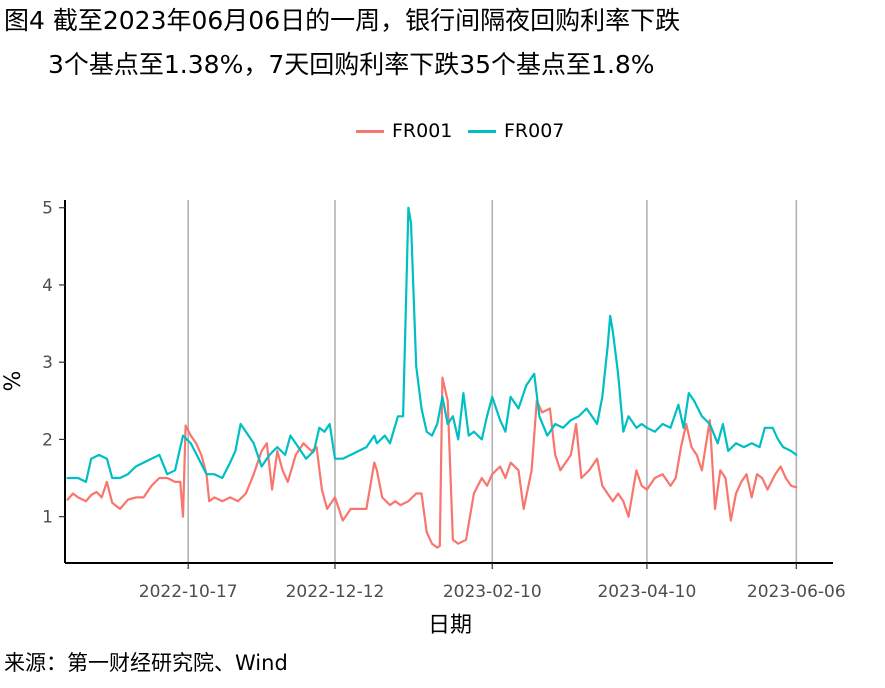 This screenshot has height=688, width=885. I want to click on legend-swatch-fr001, so click(370, 131).